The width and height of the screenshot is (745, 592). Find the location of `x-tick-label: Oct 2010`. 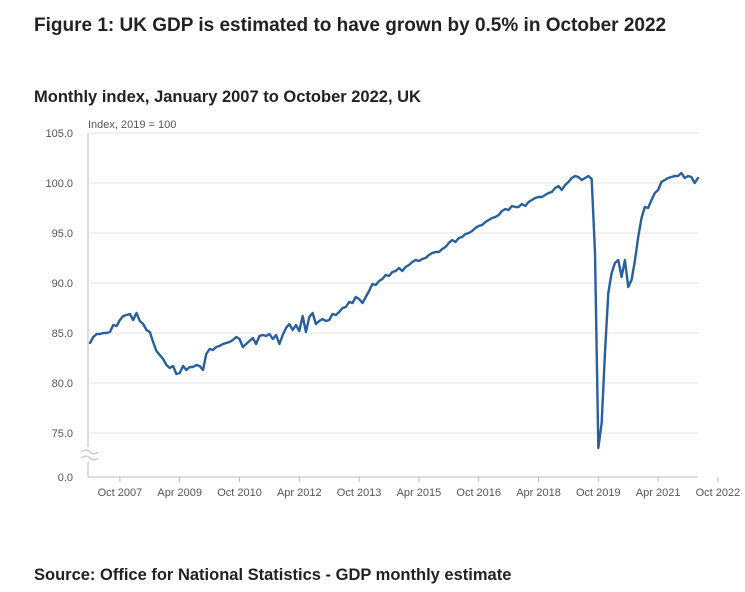

x-tick-label: Oct 2010 is located at coordinates (239, 493).